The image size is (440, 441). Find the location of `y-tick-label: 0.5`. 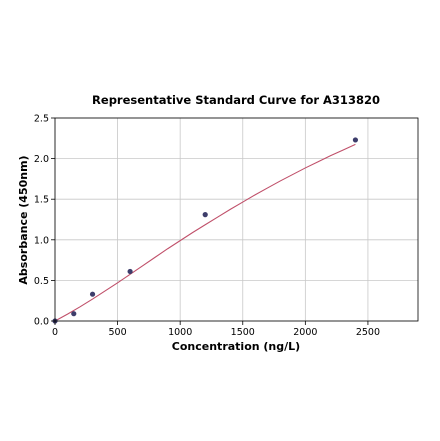

y-tick-label: 0.5 is located at coordinates (41, 281).